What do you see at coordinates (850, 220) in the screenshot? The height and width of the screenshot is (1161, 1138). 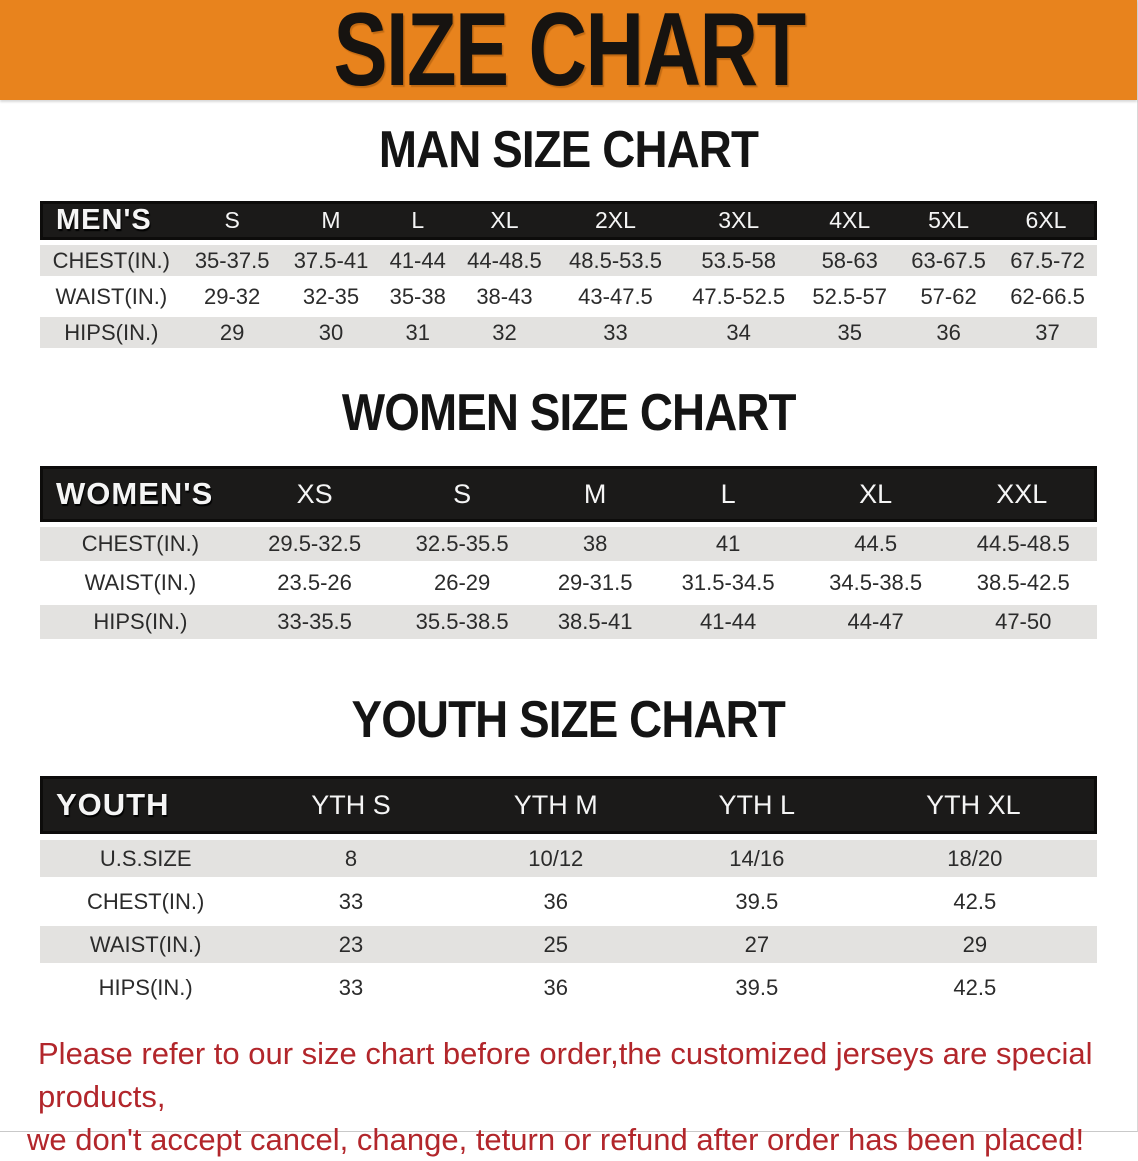 I see `column-header: 4XL` at bounding box center [850, 220].